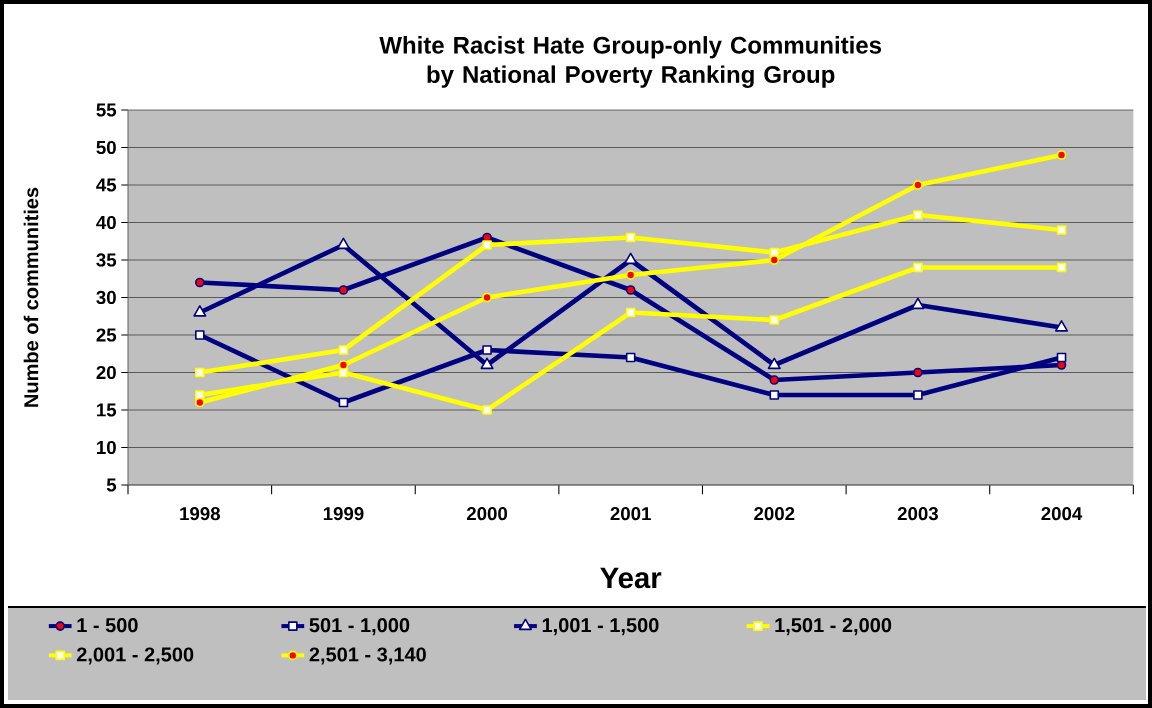 Image resolution: width=1152 pixels, height=708 pixels. What do you see at coordinates (833, 627) in the screenshot?
I see `legend-label: 1,501 - 2,000` at bounding box center [833, 627].